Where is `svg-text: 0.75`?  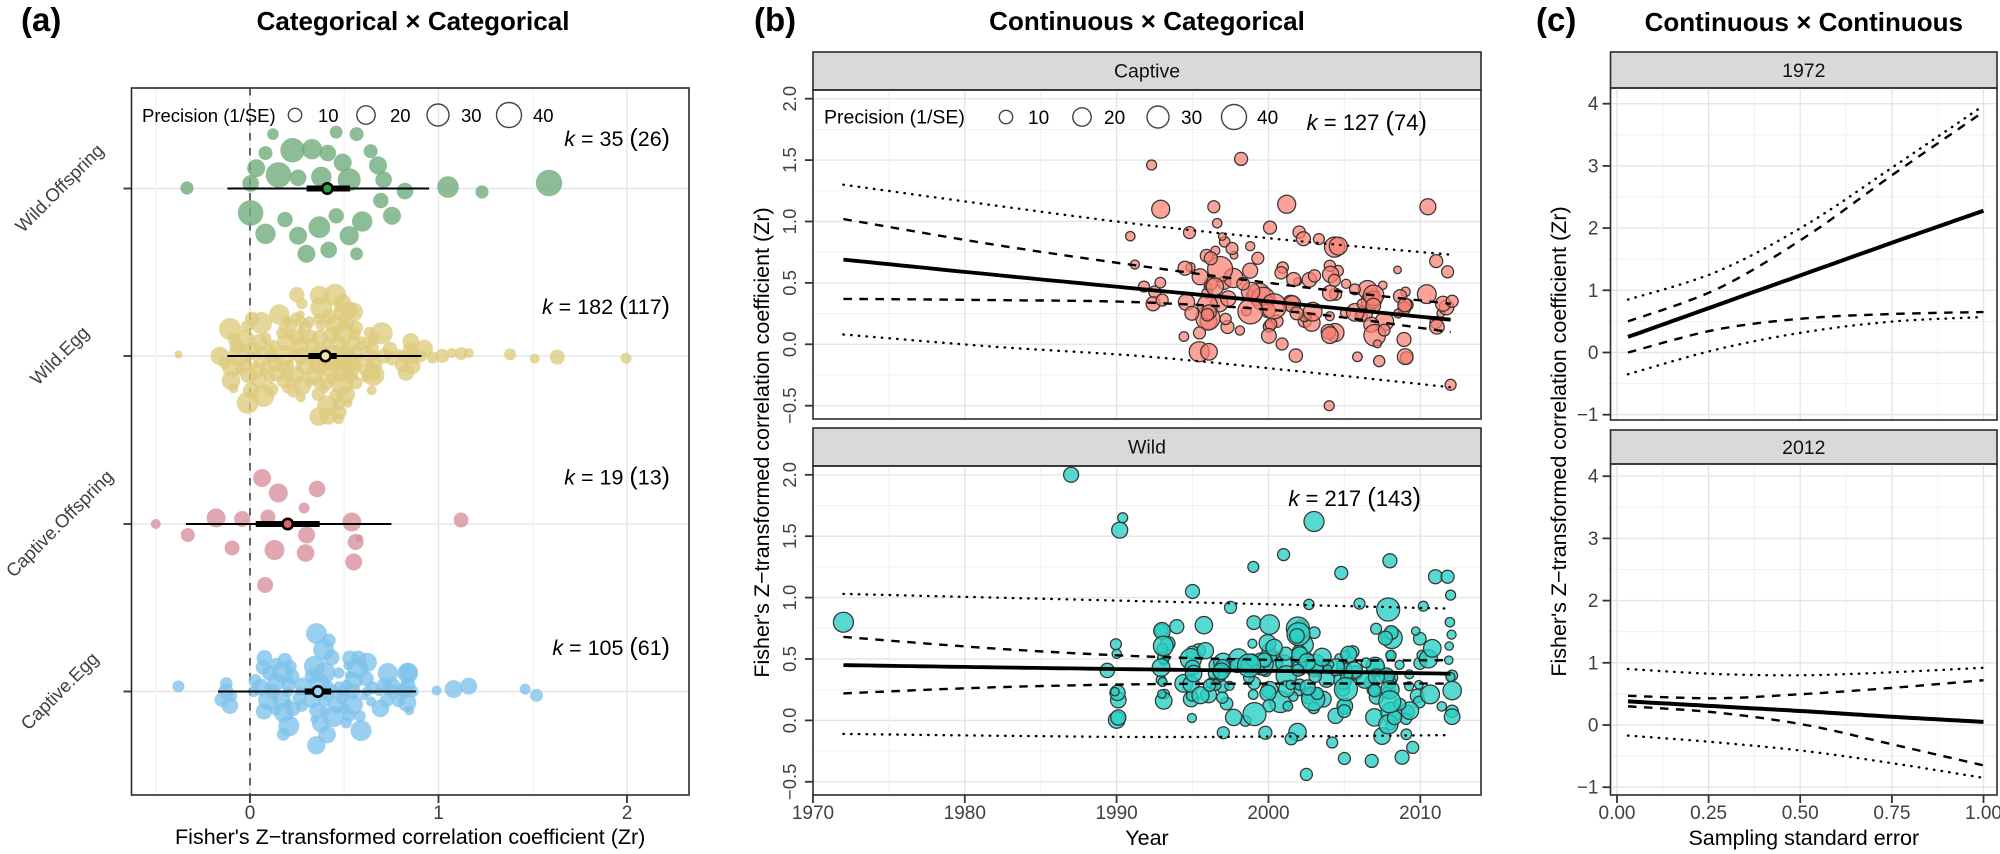 svg-text: 0.75 is located at coordinates (1891, 813).